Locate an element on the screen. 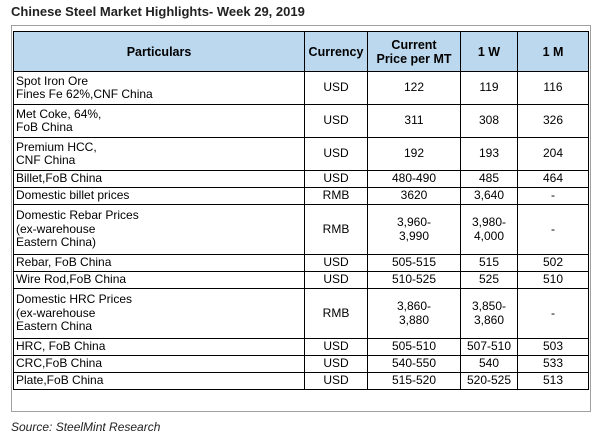 The height and width of the screenshot is (445, 616). table-row: Premium HCC, CNF China USD 192 193 204 is located at coordinates (301, 154).